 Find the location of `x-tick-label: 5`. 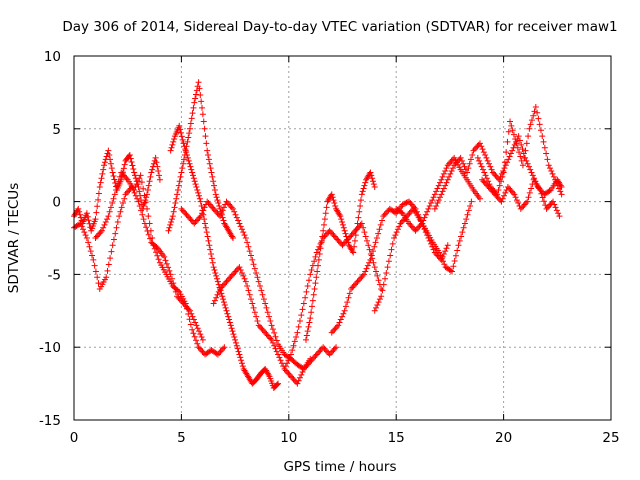

x-tick-label: 5 is located at coordinates (181, 438).